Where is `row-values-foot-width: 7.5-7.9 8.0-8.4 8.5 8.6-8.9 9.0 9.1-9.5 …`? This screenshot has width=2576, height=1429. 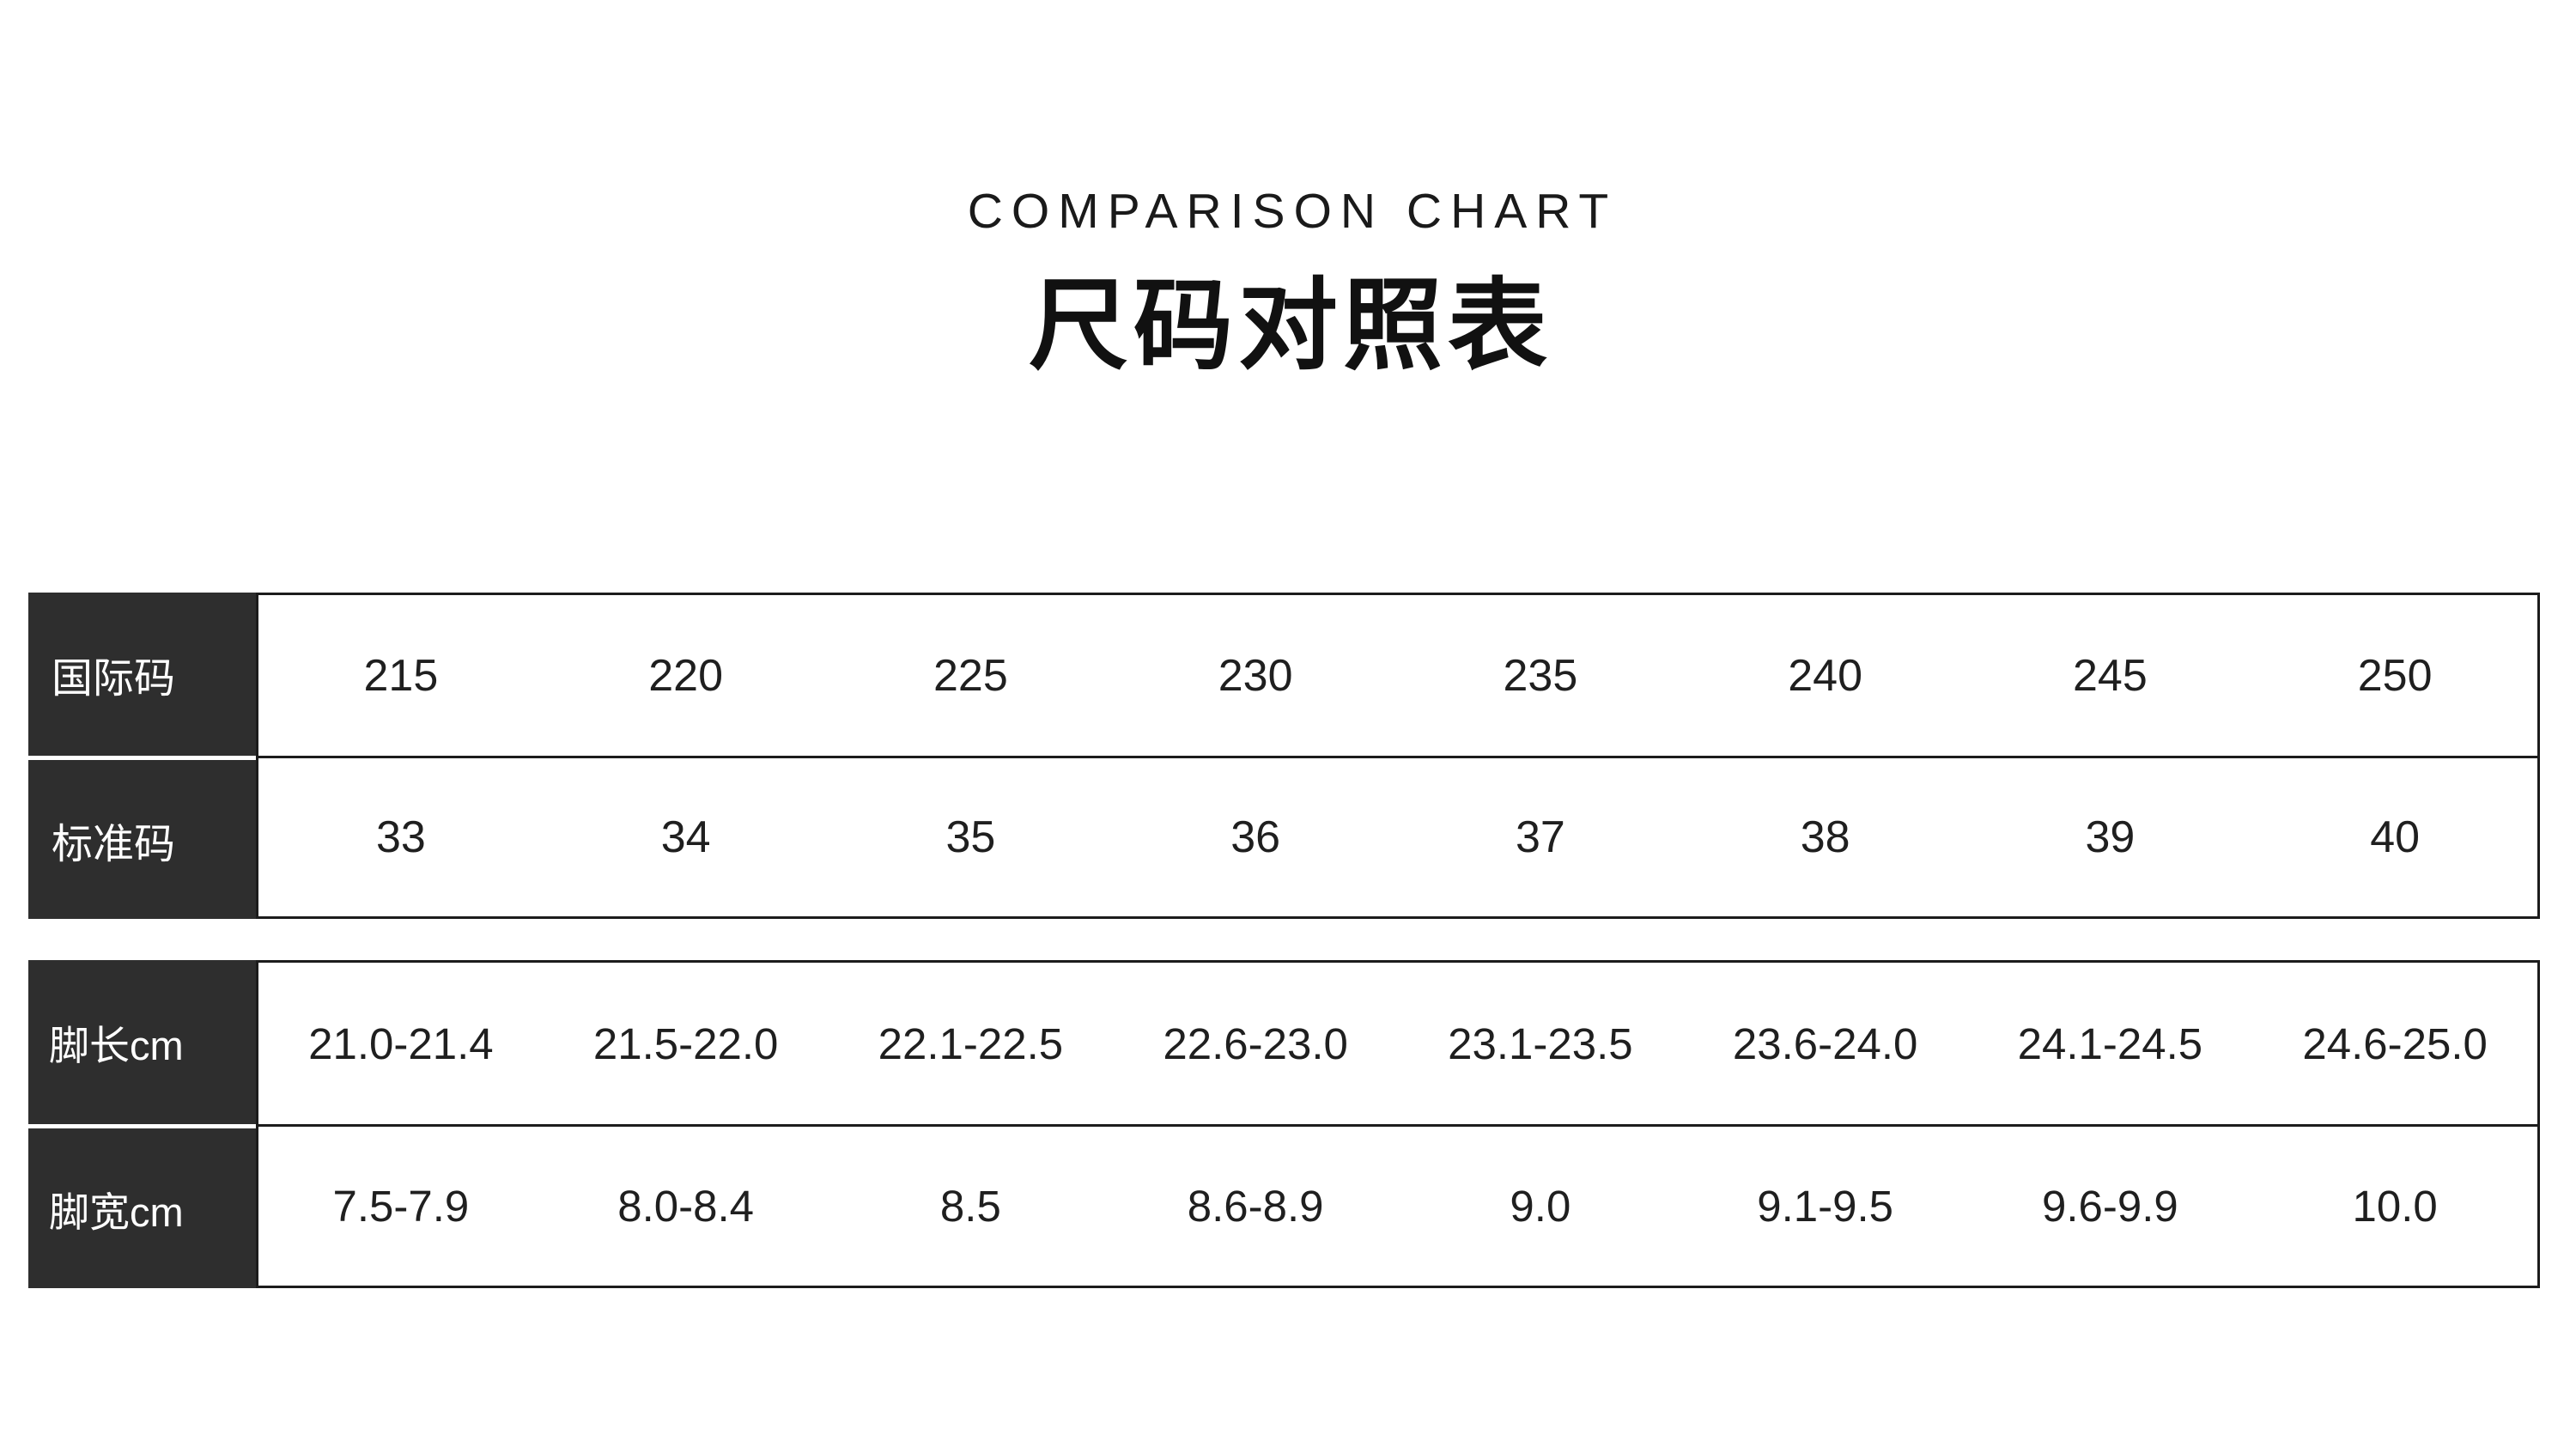 row-values-foot-width: 7.5-7.9 8.0-8.4 8.5 8.6-8.9 9.0 9.1-9.5 … is located at coordinates (1398, 1206).